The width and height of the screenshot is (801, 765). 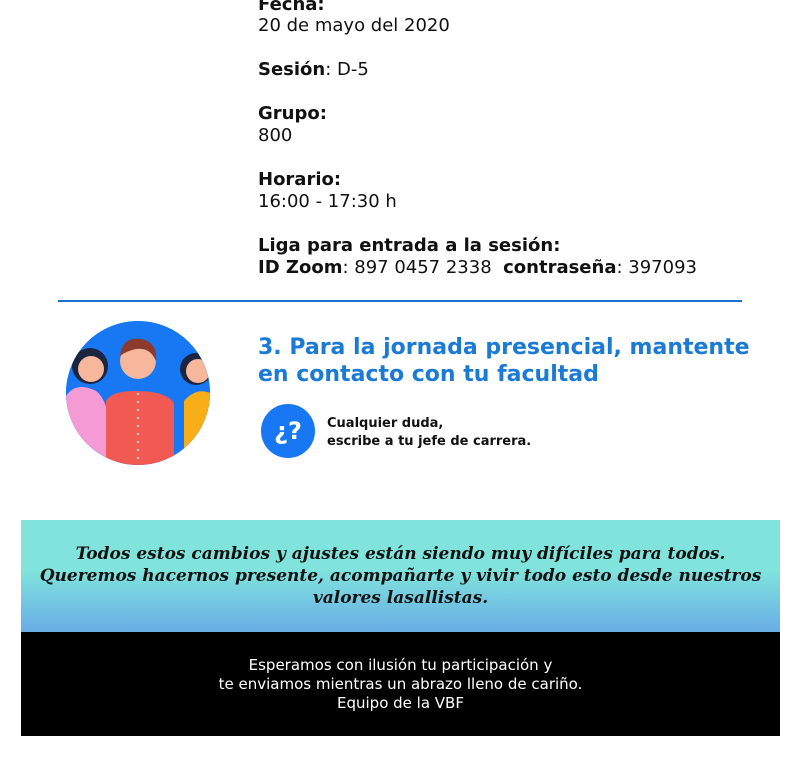 I want to click on grupo-label: Grupo:, so click(x=292, y=113).